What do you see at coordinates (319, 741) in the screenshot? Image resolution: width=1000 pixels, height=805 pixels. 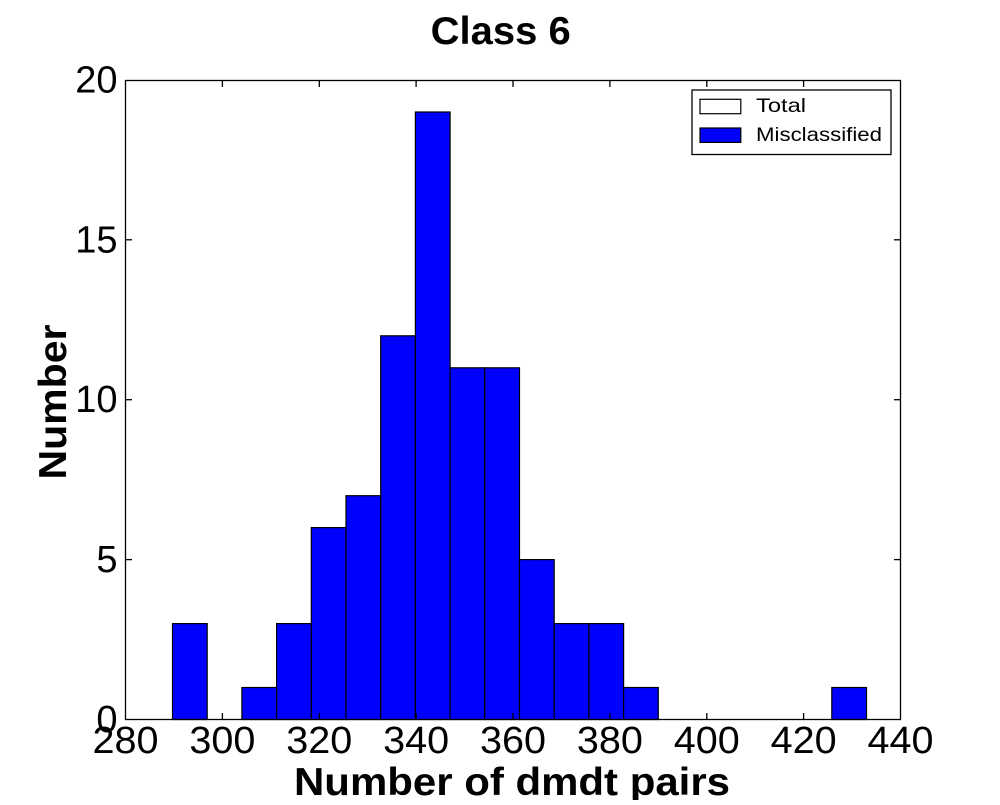 I see `svg-text: 320` at bounding box center [319, 741].